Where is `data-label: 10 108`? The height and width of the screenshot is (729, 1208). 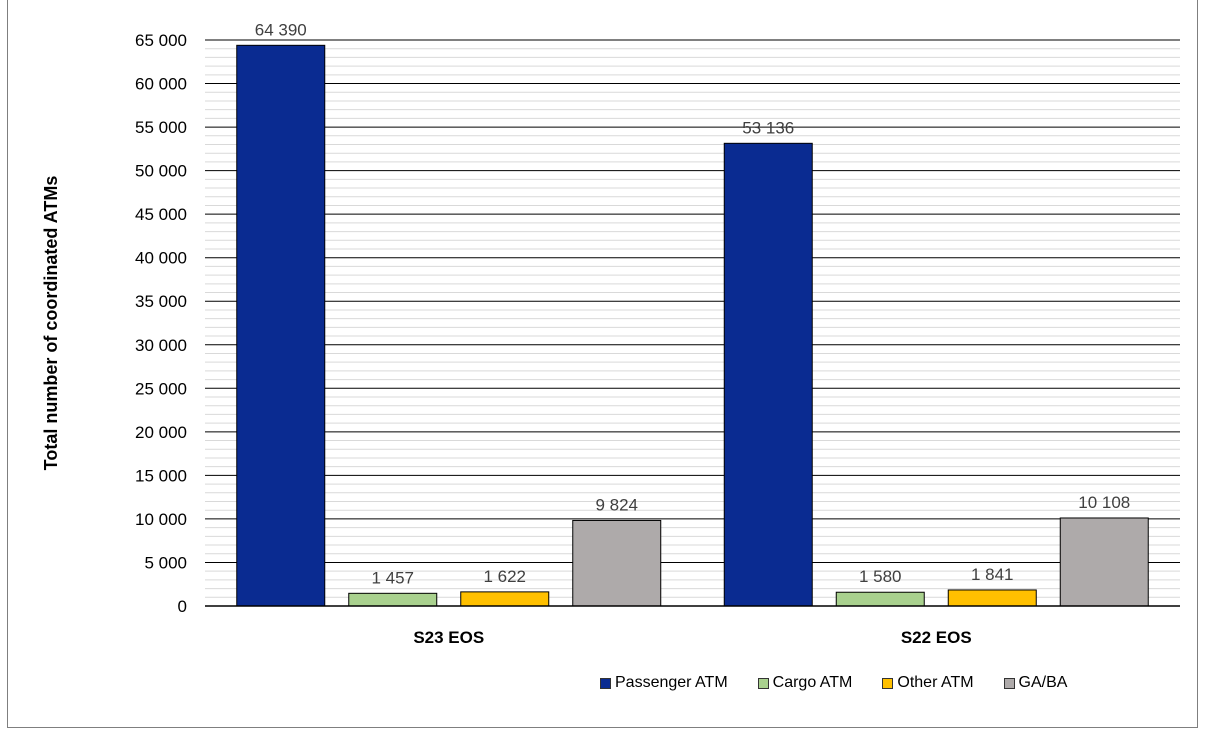 data-label: 10 108 is located at coordinates (1104, 502).